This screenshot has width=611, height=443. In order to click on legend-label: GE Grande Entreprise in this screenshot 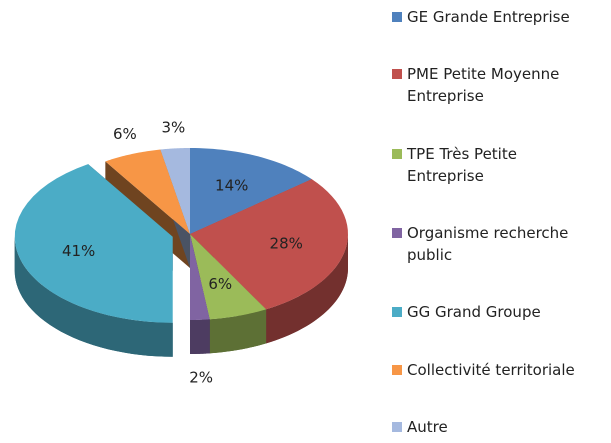, I will do `click(488, 17)`.